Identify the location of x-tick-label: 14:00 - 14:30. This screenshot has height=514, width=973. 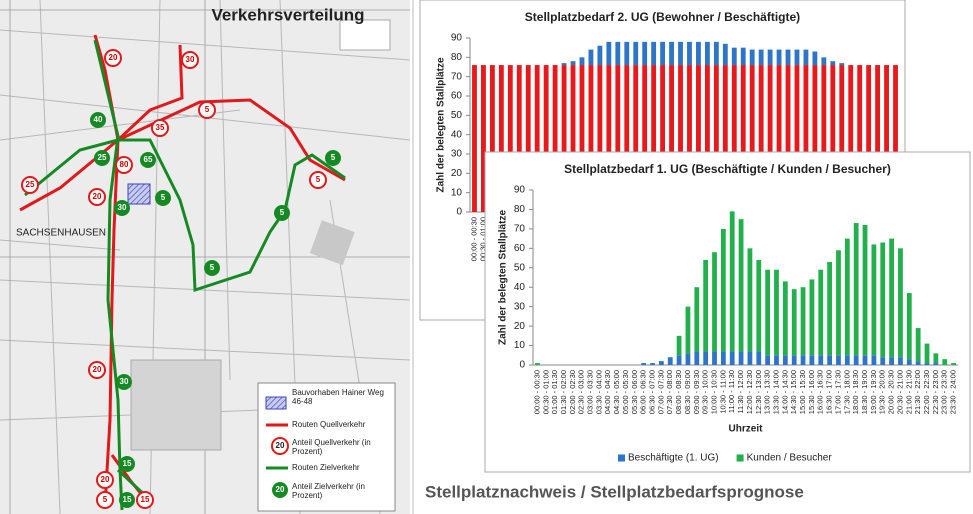
(784, 392).